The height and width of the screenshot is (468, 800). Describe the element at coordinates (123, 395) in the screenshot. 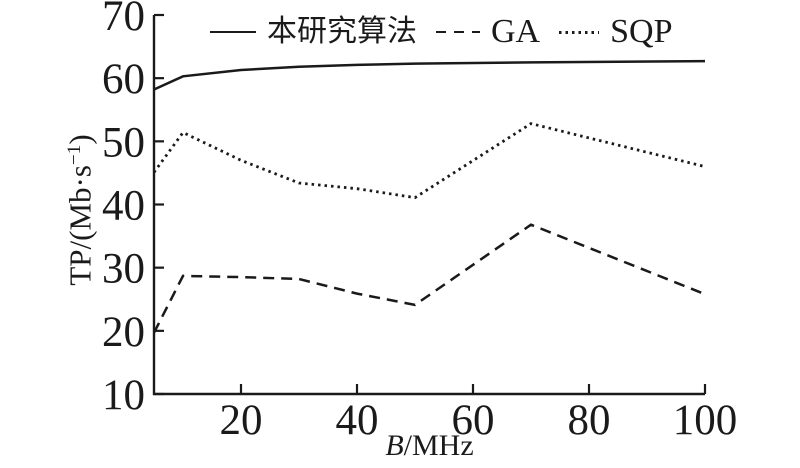

I see `y-tick-label: 10` at that location.